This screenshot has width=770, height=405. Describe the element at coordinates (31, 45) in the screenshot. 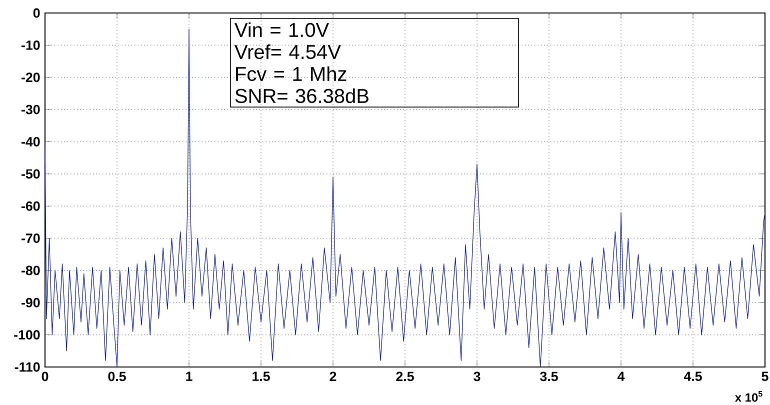

I see `y-tick-label: -10` at that location.